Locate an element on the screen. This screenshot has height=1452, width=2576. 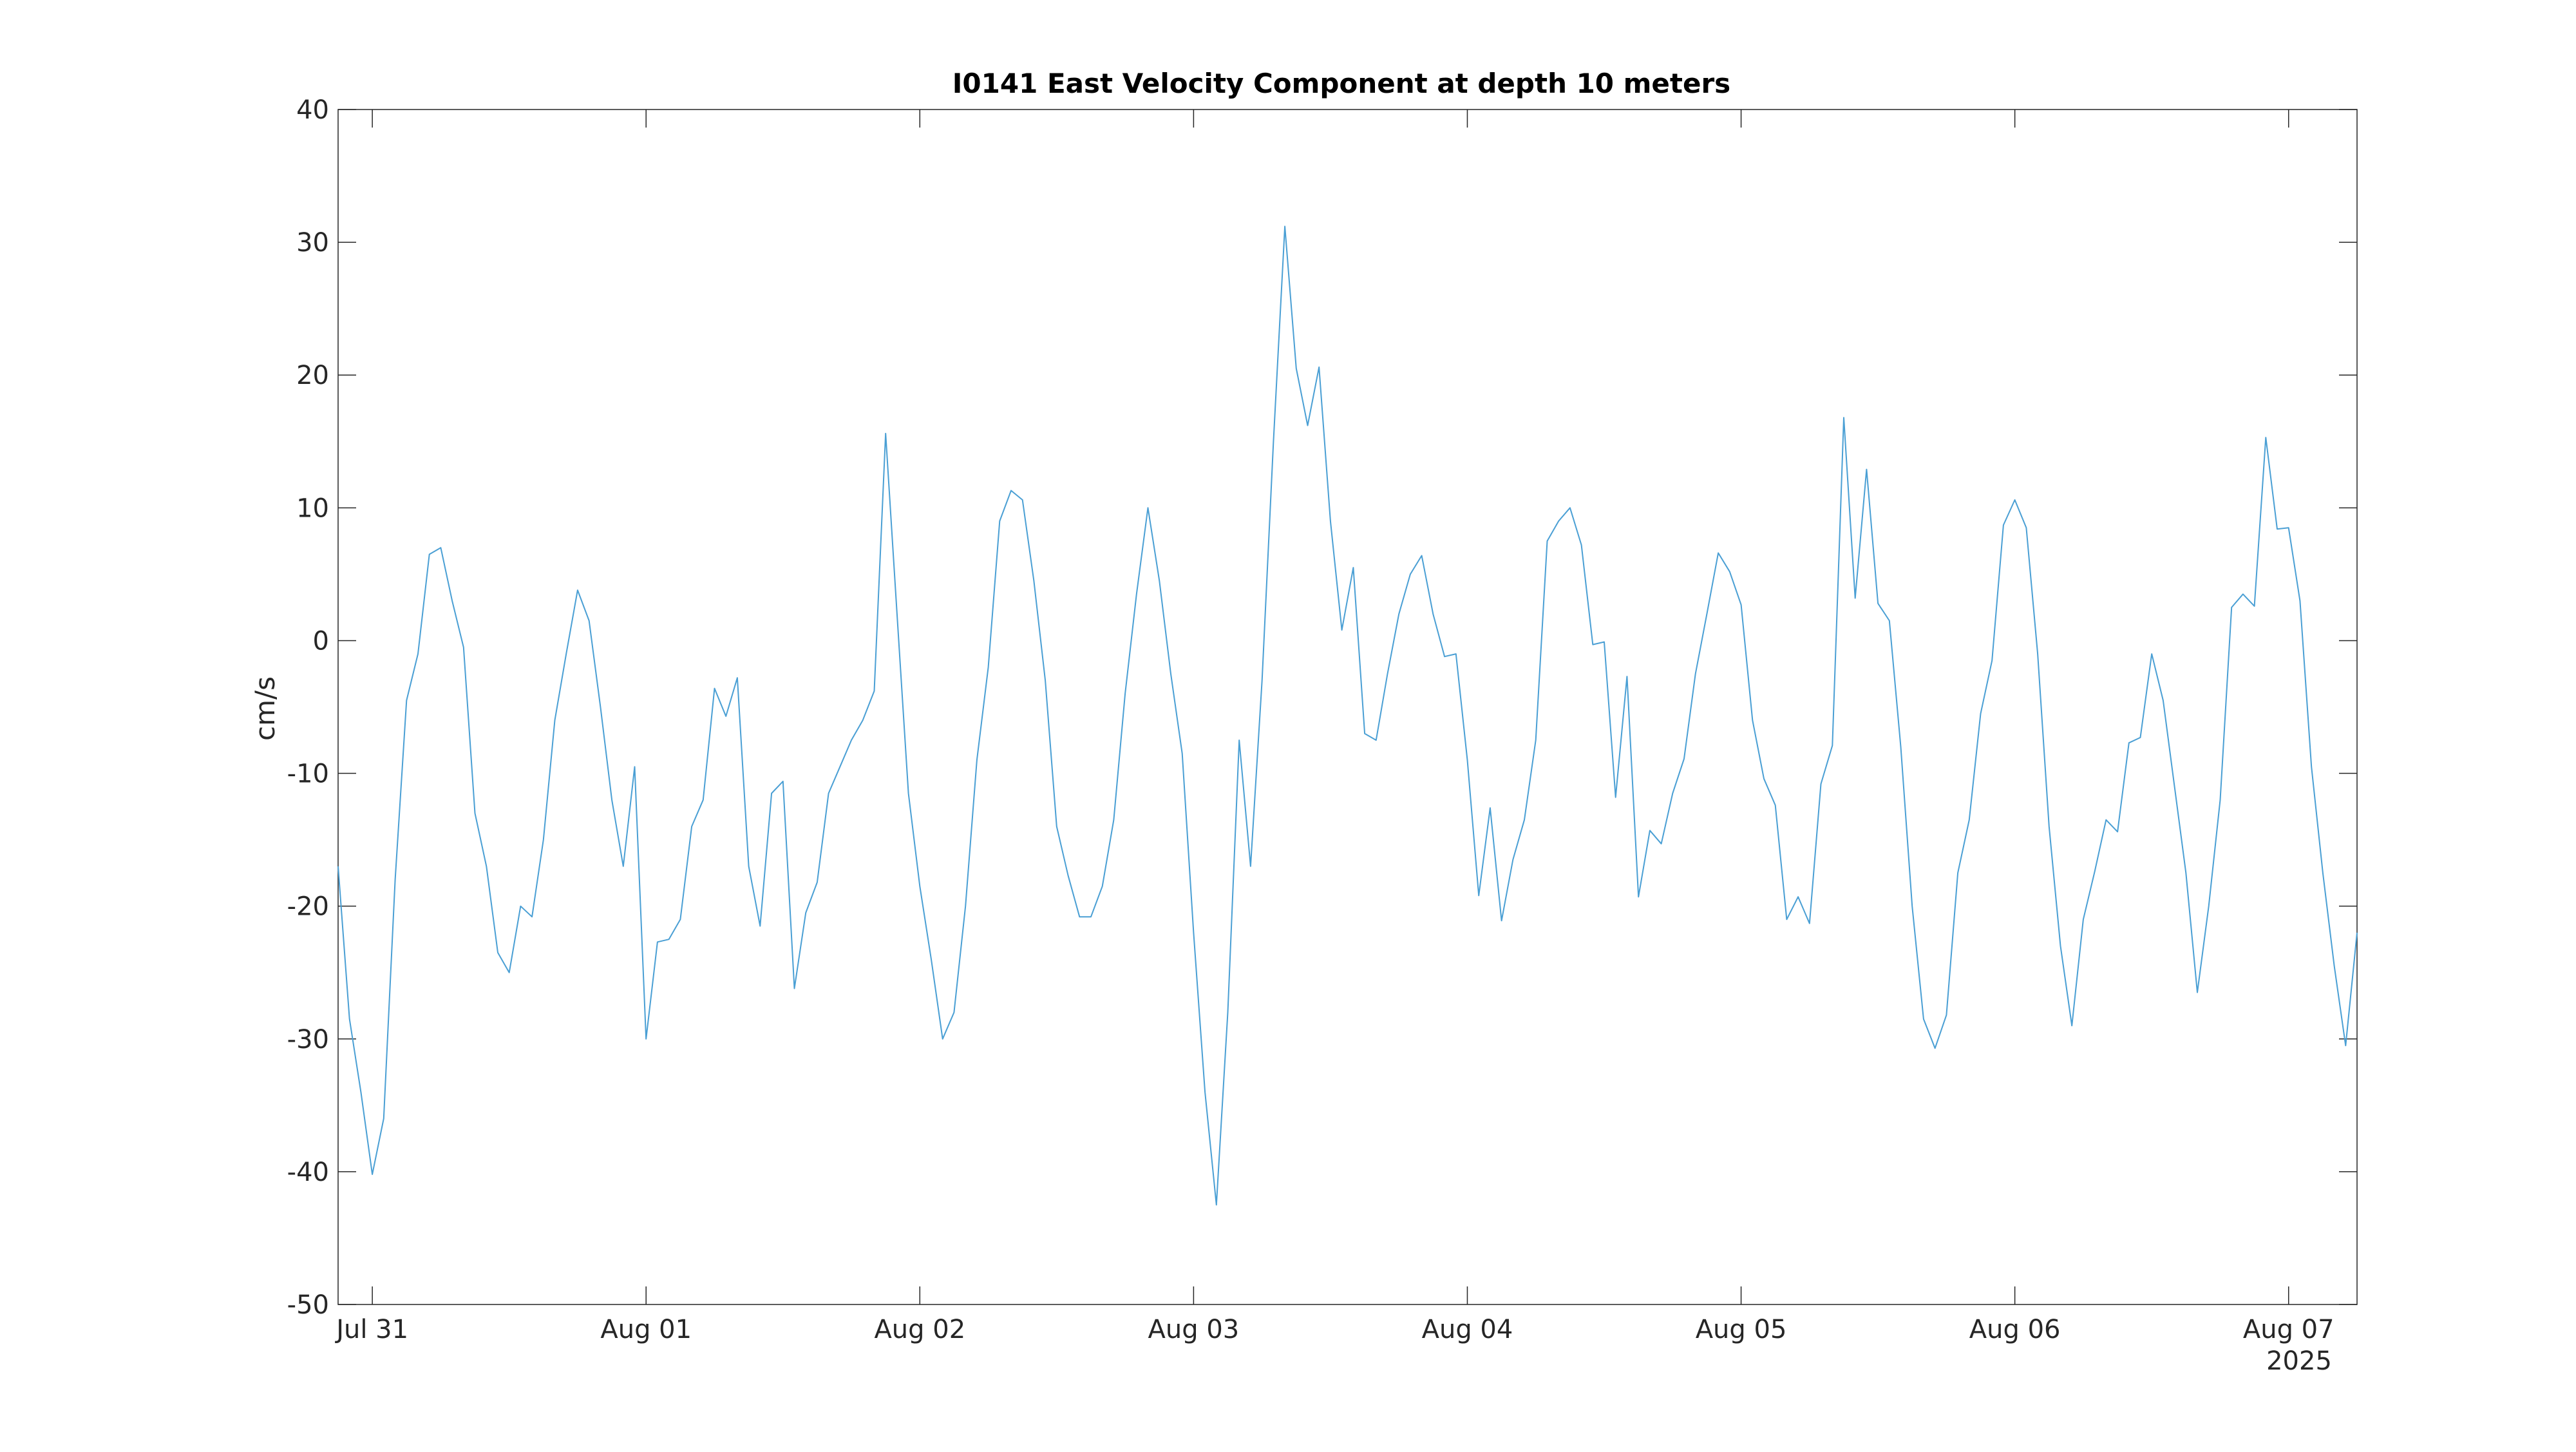
x-tick-label: Aug 01 is located at coordinates (646, 1330).